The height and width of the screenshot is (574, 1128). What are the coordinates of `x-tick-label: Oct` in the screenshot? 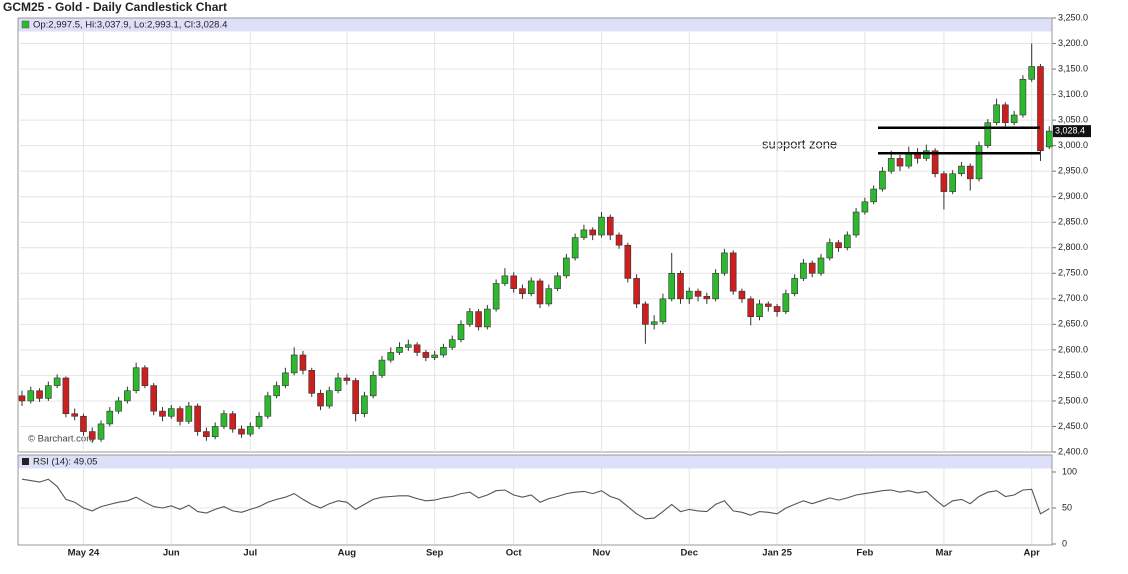 It's located at (514, 553).